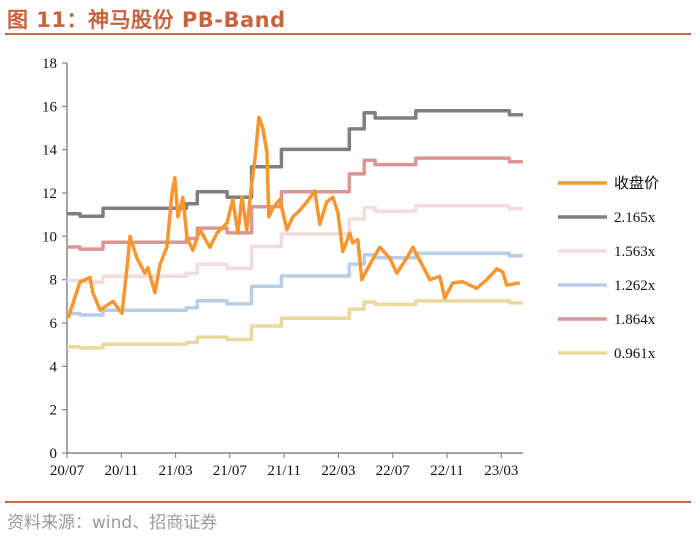  What do you see at coordinates (635, 286) in the screenshot?
I see `legend-label: 1.262x` at bounding box center [635, 286].